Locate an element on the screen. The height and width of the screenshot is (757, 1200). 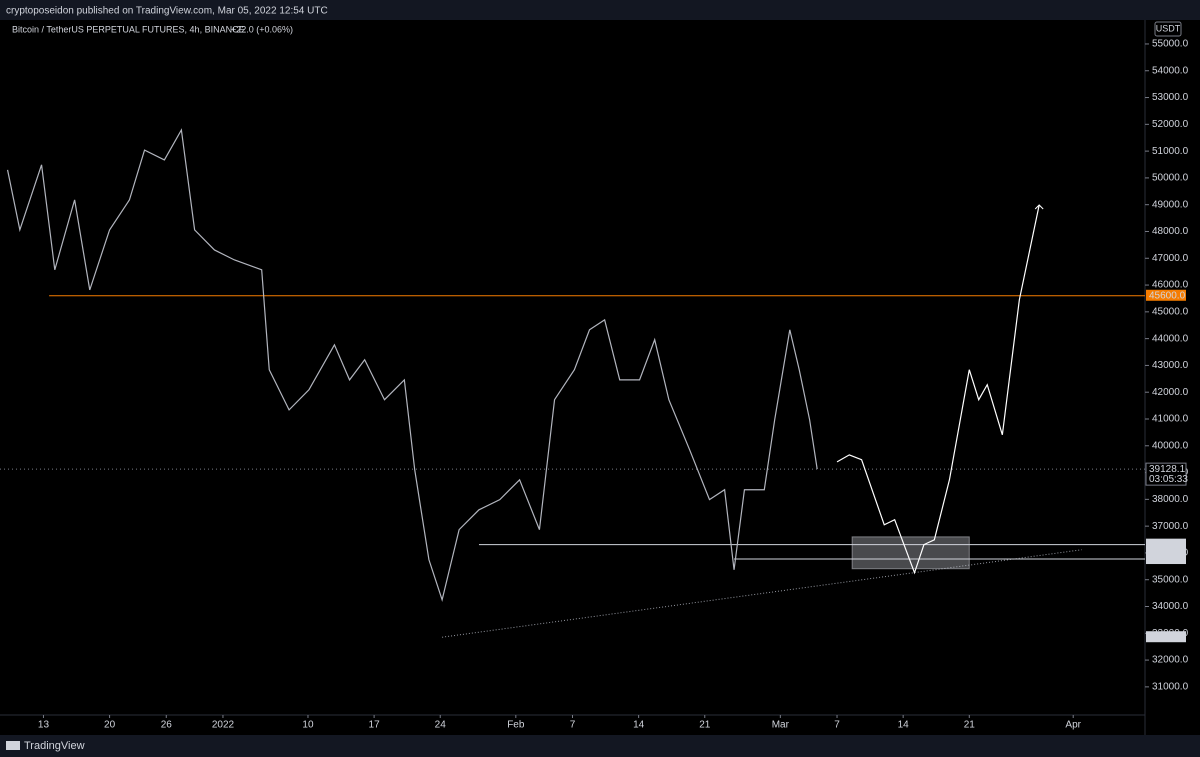
x-tick-label: 2022 is located at coordinates (223, 725).